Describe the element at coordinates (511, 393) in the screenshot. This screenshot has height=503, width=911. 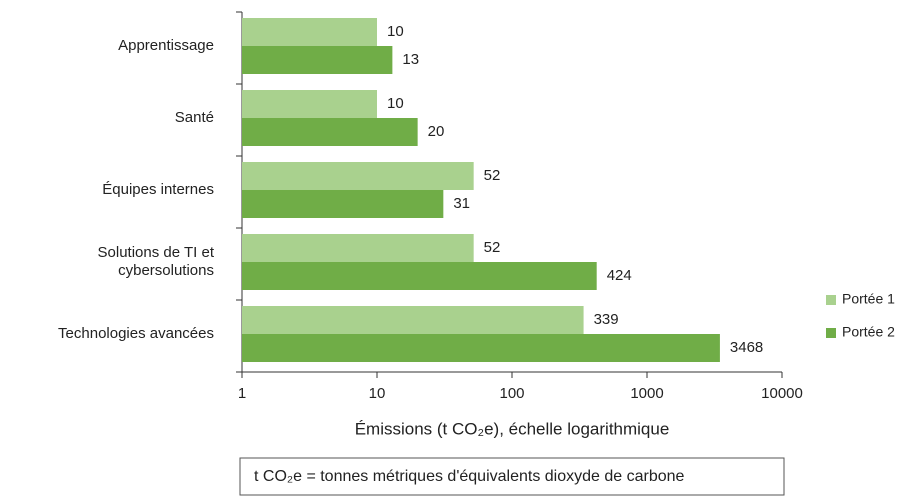
I see `x-tick-label: 100` at that location.